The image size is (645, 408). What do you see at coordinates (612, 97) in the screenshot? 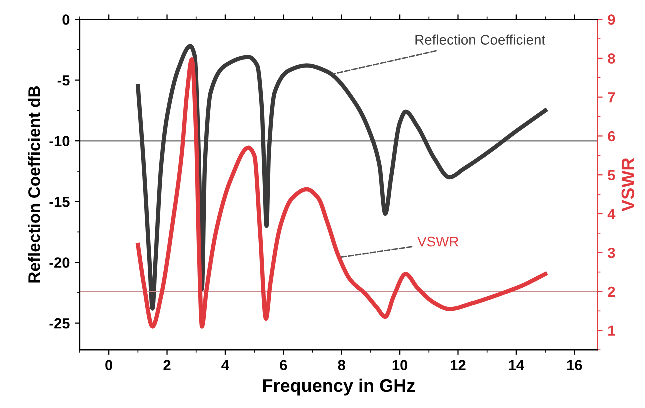
I see `y2-tick-label: 7` at bounding box center [612, 97].